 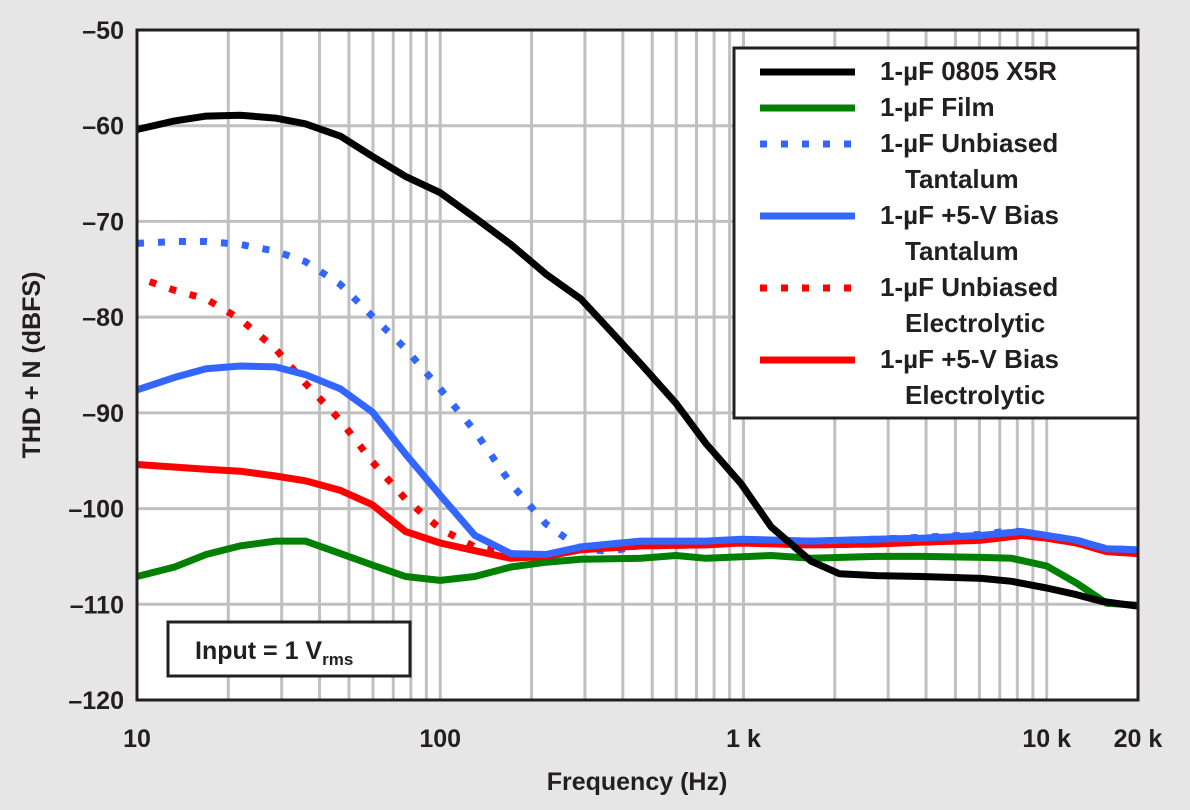 What do you see at coordinates (1046, 739) in the screenshot?
I see `x-tick-label: 10 k` at bounding box center [1046, 739].